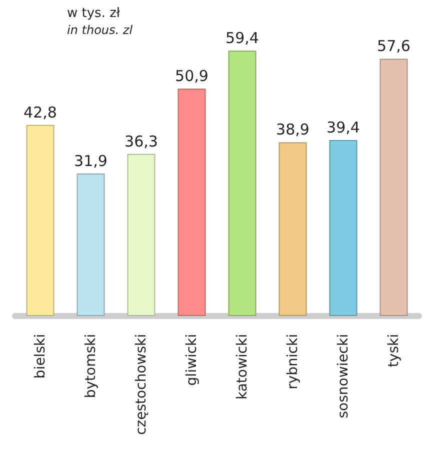 The height and width of the screenshot is (449, 429). I want to click on x-tick-label: katowicki, so click(242, 367).